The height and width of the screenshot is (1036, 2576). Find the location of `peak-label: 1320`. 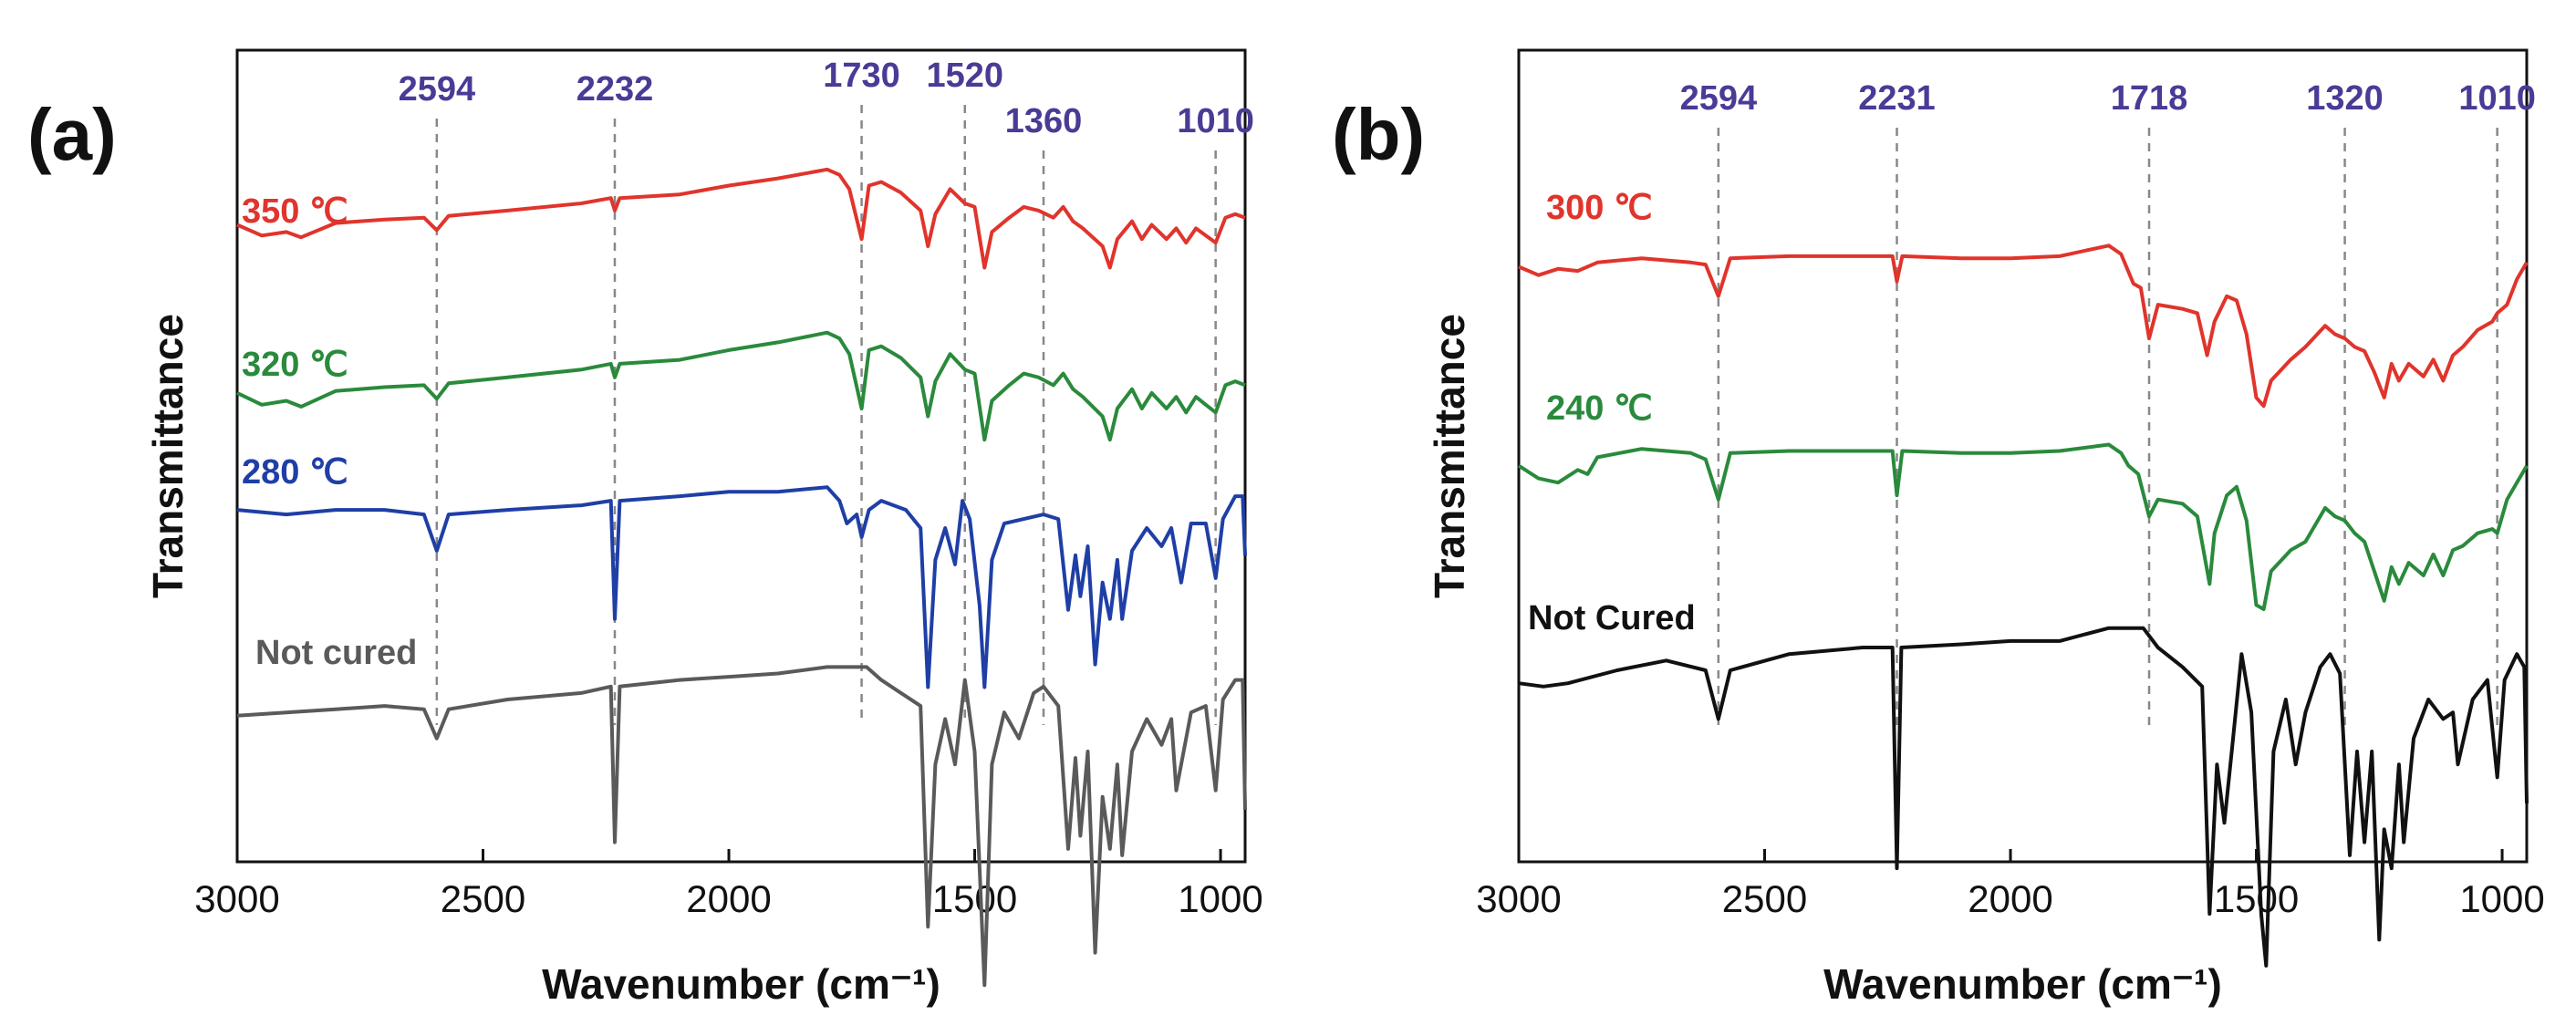

peak-label: 1320 is located at coordinates (2345, 98).